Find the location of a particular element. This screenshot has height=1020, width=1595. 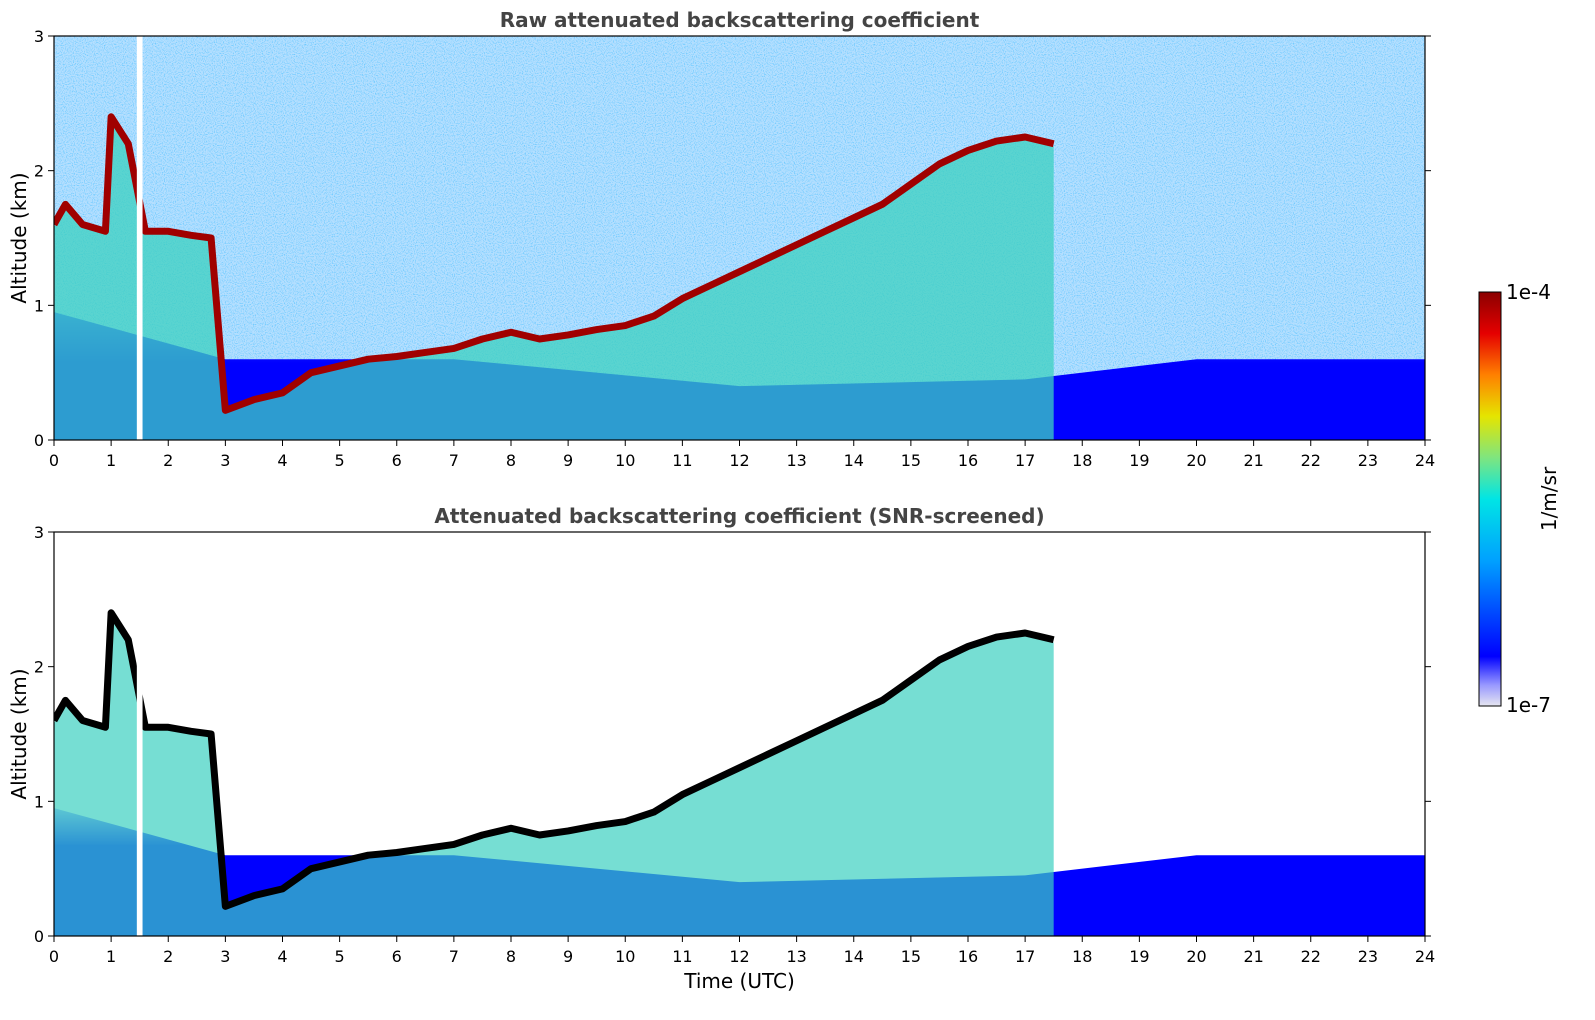

bottom-x-tick-label: 22 is located at coordinates (1311, 956).